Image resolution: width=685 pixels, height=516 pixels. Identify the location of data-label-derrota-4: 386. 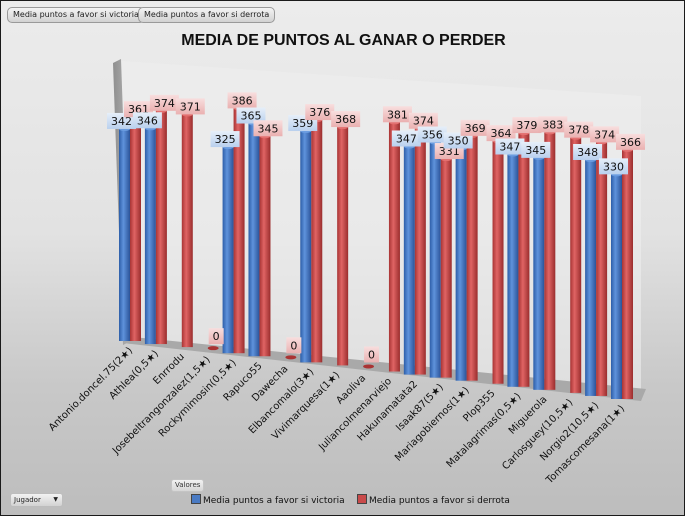
(242, 100).